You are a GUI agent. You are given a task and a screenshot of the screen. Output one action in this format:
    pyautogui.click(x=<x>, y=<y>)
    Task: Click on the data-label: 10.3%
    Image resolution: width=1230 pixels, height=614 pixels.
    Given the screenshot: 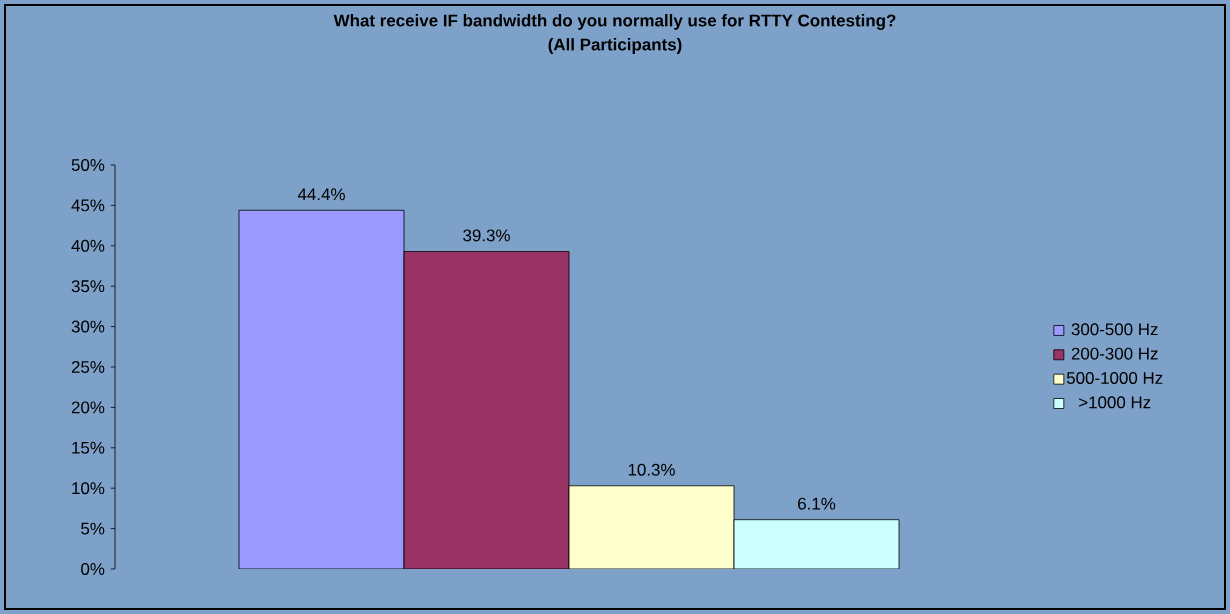 What is the action you would take?
    pyautogui.click(x=651, y=469)
    